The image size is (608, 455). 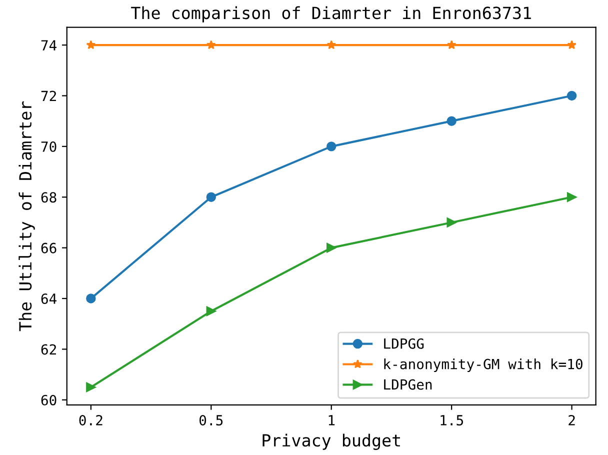 I want to click on x-tick-label: 0.2, so click(x=90, y=420).